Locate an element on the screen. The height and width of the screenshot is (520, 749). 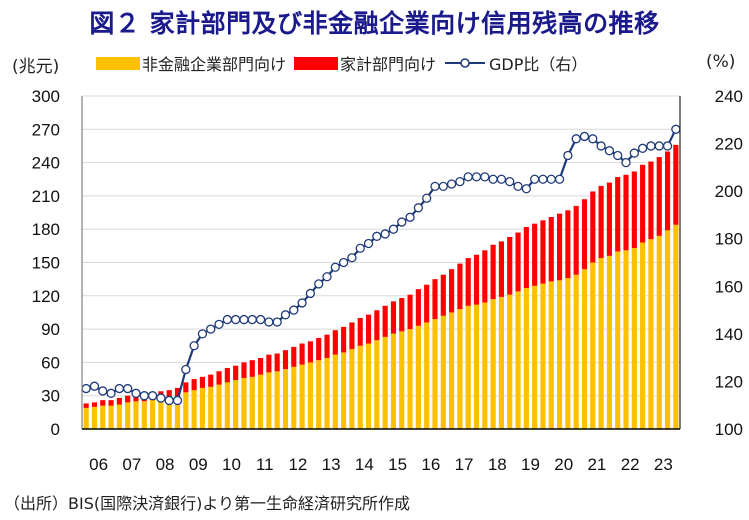
x-tick-label: 16 is located at coordinates (430, 464).